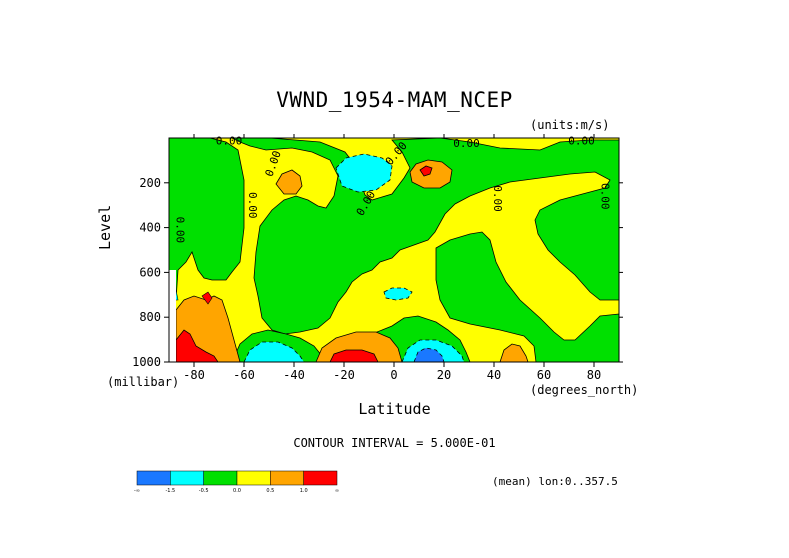 This screenshot has height=558, width=789. I want to click on x-axis-unit: (degrees_north), so click(584, 390).